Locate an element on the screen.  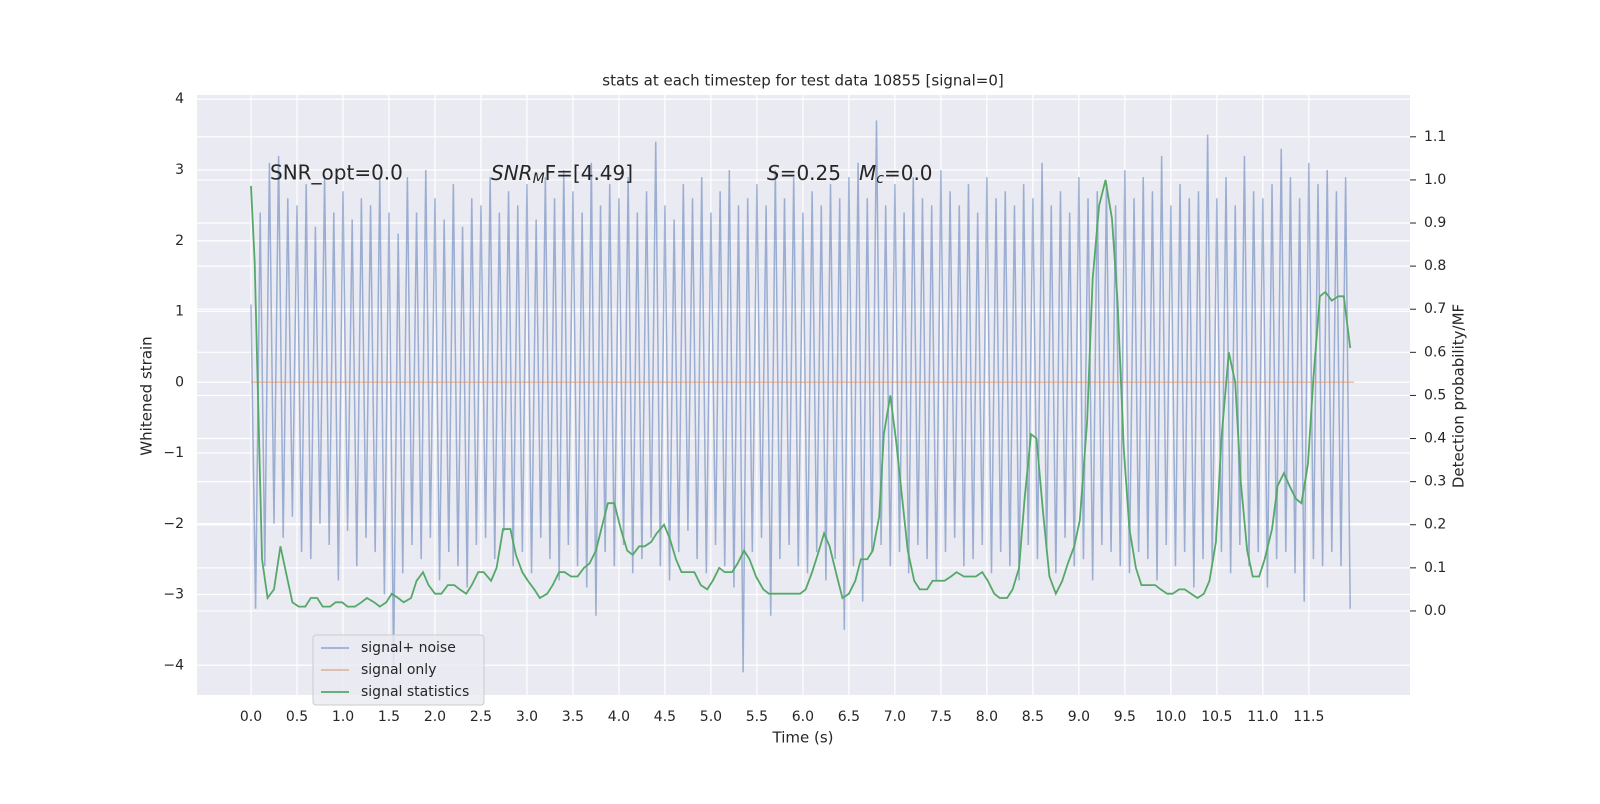
x-tick-label: 10.5 is located at coordinates (1216, 717).